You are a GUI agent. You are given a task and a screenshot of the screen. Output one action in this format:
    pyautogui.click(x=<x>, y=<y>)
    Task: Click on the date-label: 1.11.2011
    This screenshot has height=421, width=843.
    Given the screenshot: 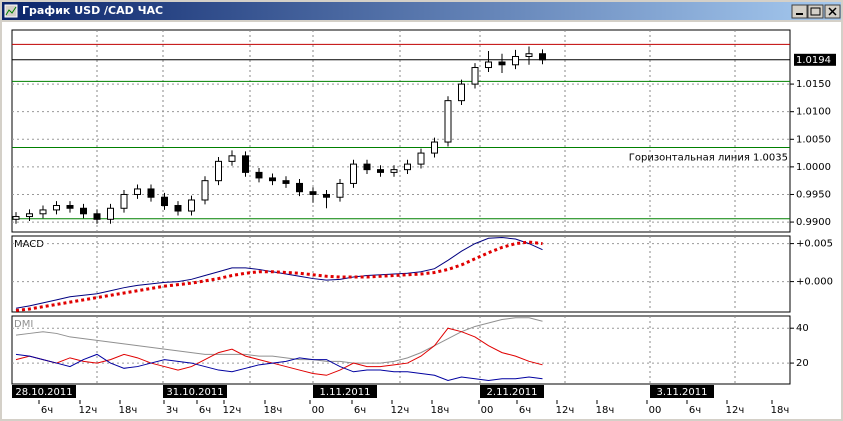 What is the action you would take?
    pyautogui.click(x=345, y=392)
    